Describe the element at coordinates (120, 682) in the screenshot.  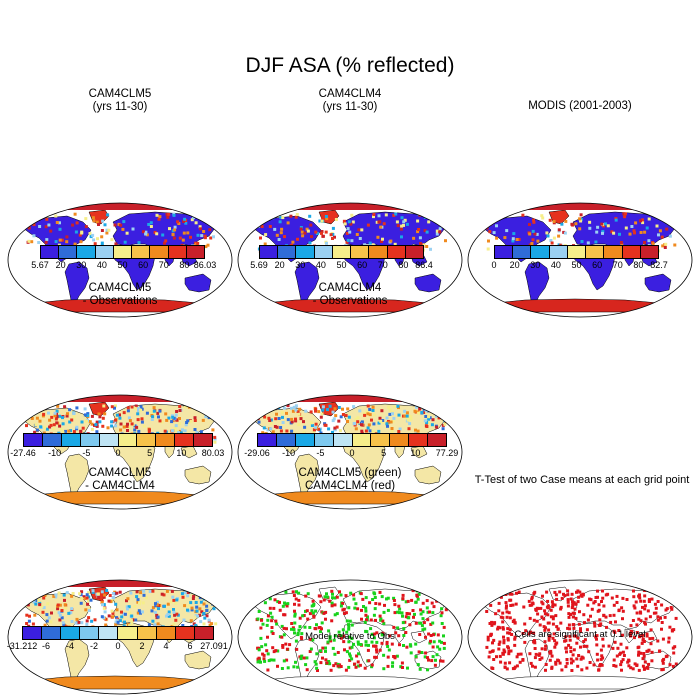
I see `landmass-ant` at that location.